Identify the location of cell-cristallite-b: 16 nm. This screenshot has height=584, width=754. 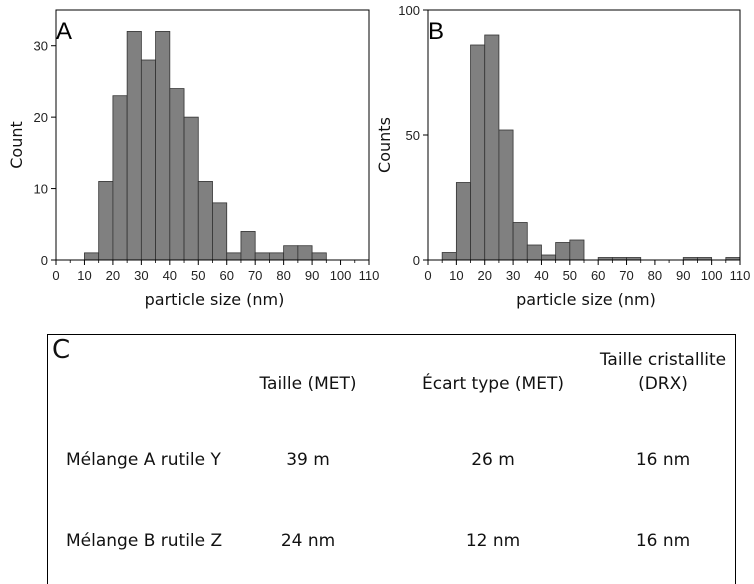
(663, 541).